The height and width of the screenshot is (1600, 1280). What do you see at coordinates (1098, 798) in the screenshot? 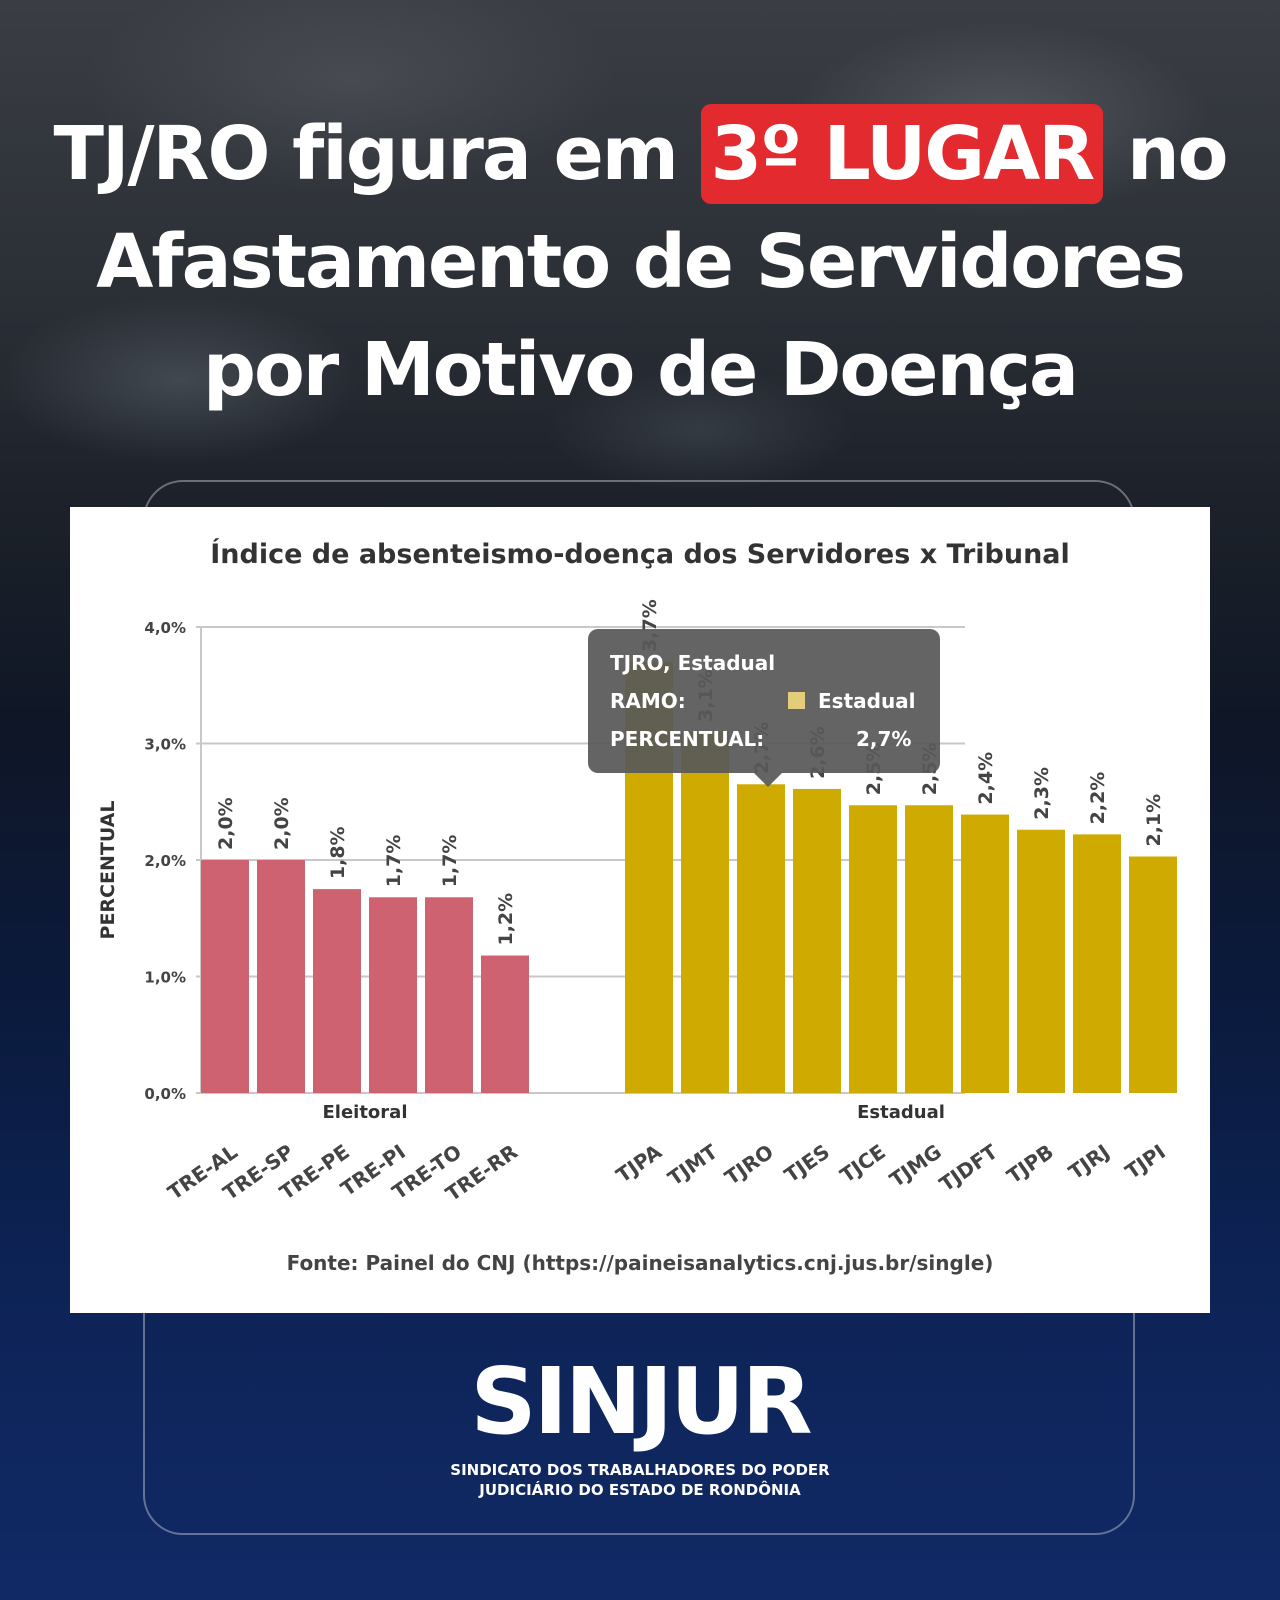
I see `bar-value-label: 2,2%` at bounding box center [1098, 798].